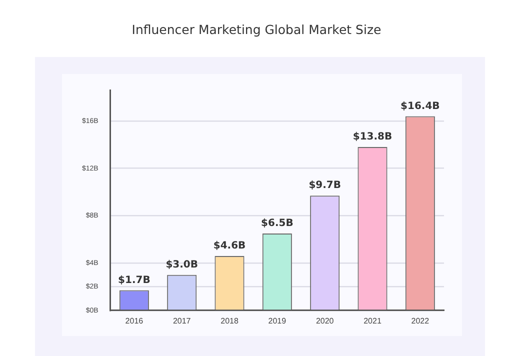  I want to click on data-label: $16.4B, so click(420, 106).